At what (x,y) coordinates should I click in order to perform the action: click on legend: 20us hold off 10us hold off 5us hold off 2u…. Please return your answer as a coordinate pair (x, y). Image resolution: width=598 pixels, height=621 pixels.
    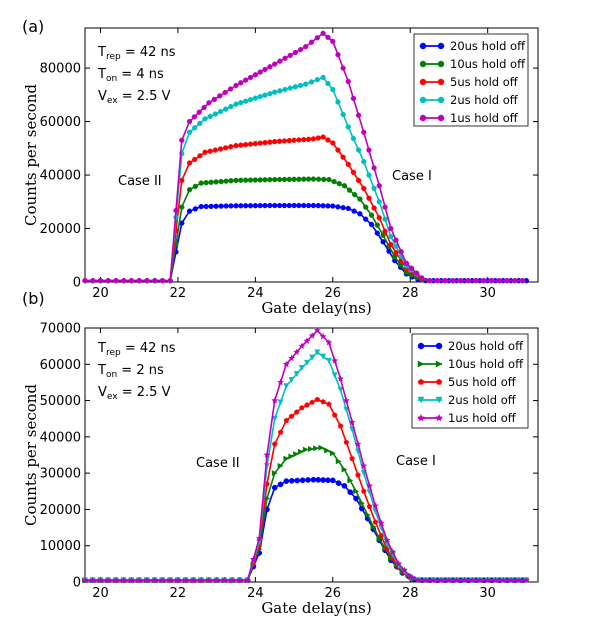
    Looking at the image, I should click on (471, 80).